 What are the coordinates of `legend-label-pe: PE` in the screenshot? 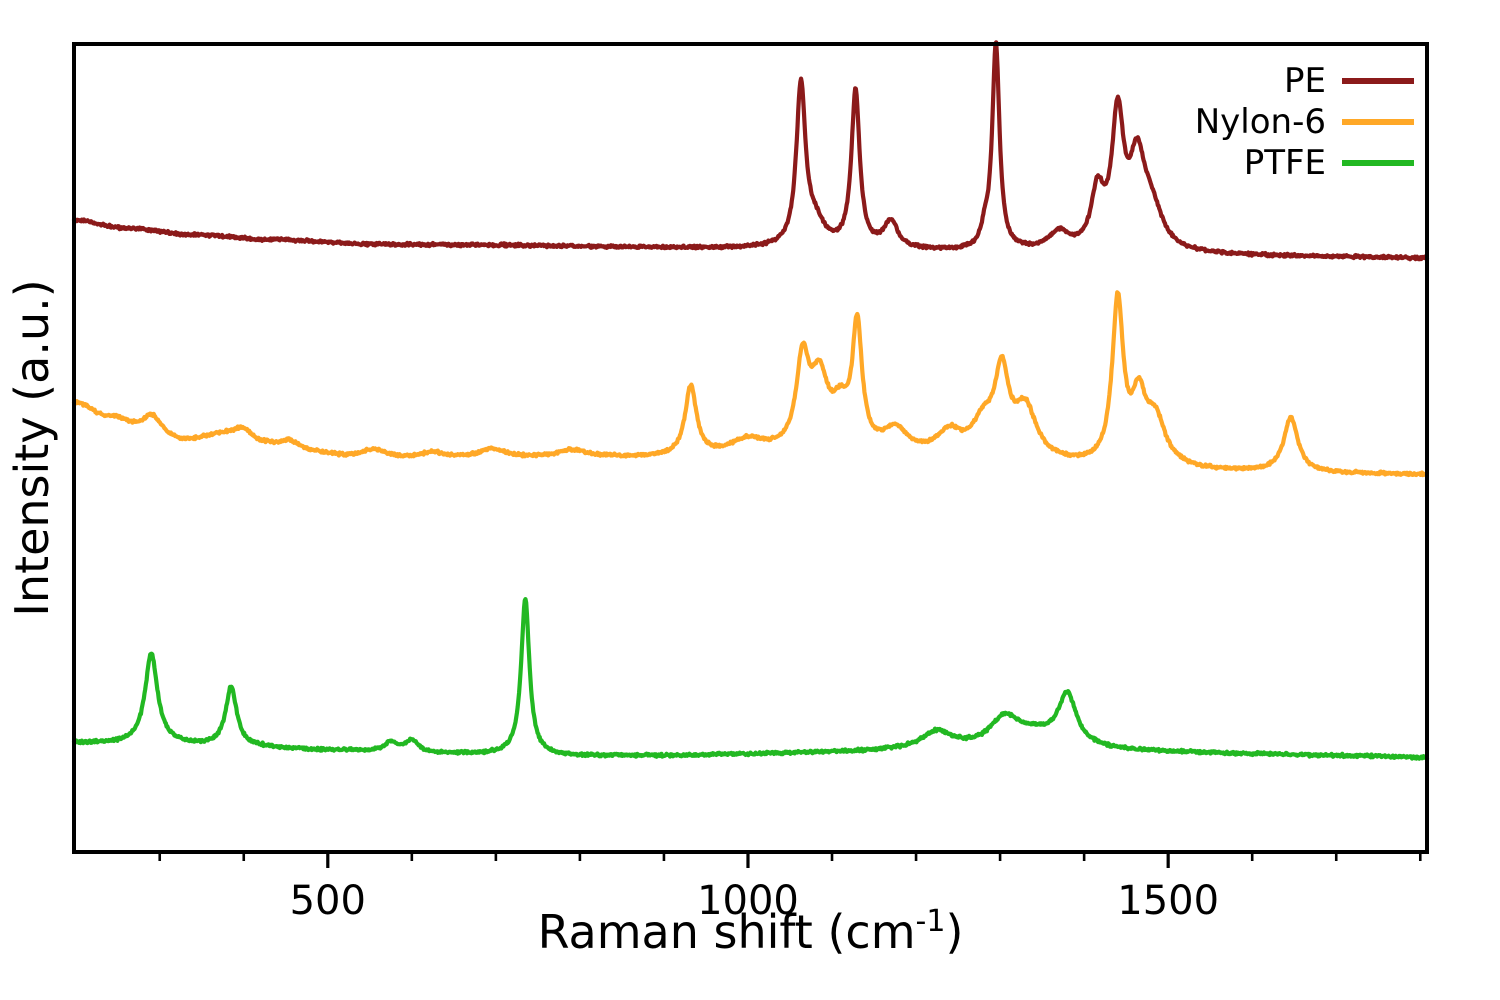 It's located at (1305, 81).